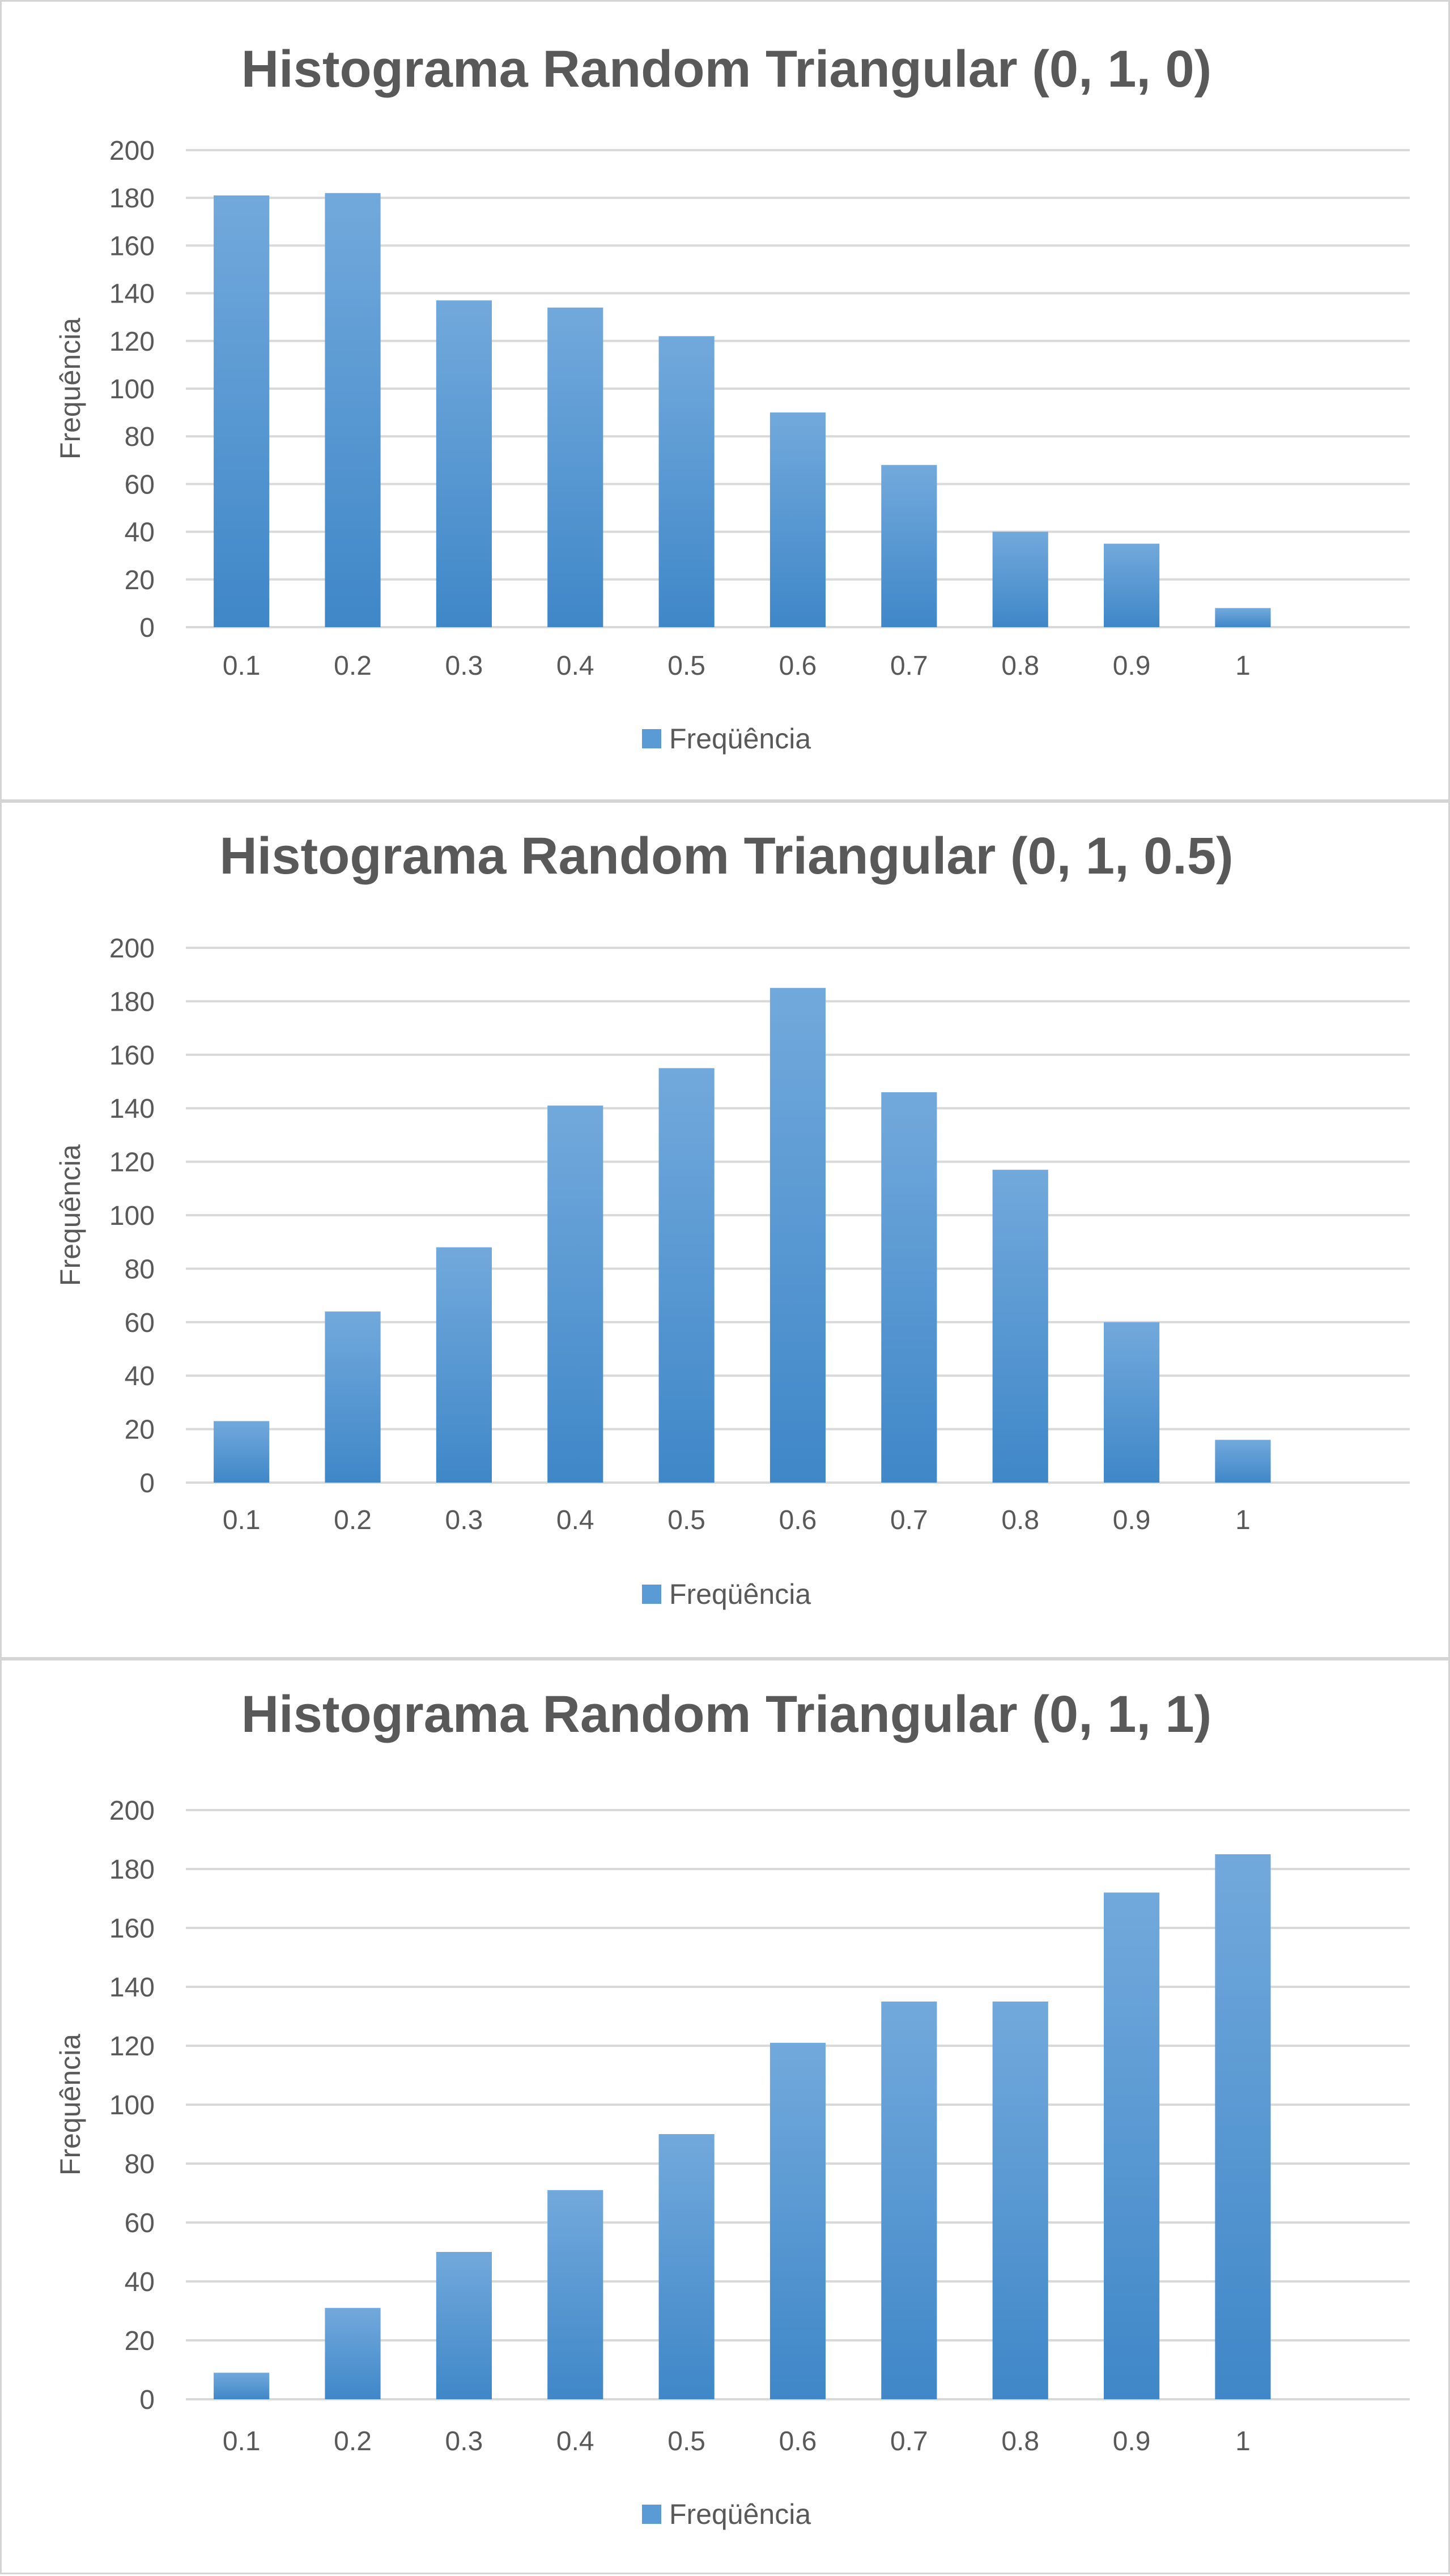  What do you see at coordinates (140, 2164) in the screenshot?
I see `y-tick-label: 80` at bounding box center [140, 2164].